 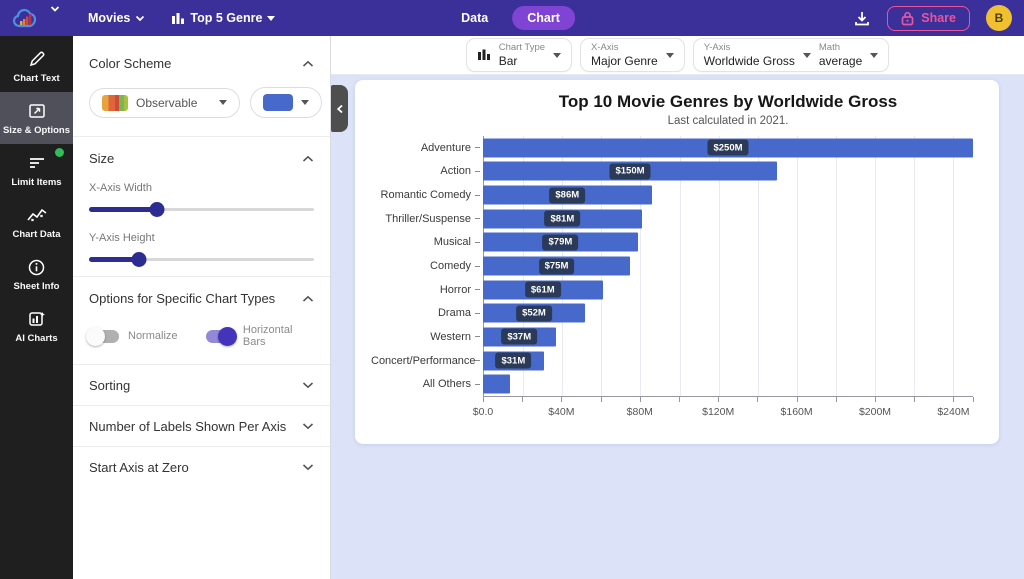 I want to click on sidebar-item-size-options: Size & Options, so click(x=36, y=118).